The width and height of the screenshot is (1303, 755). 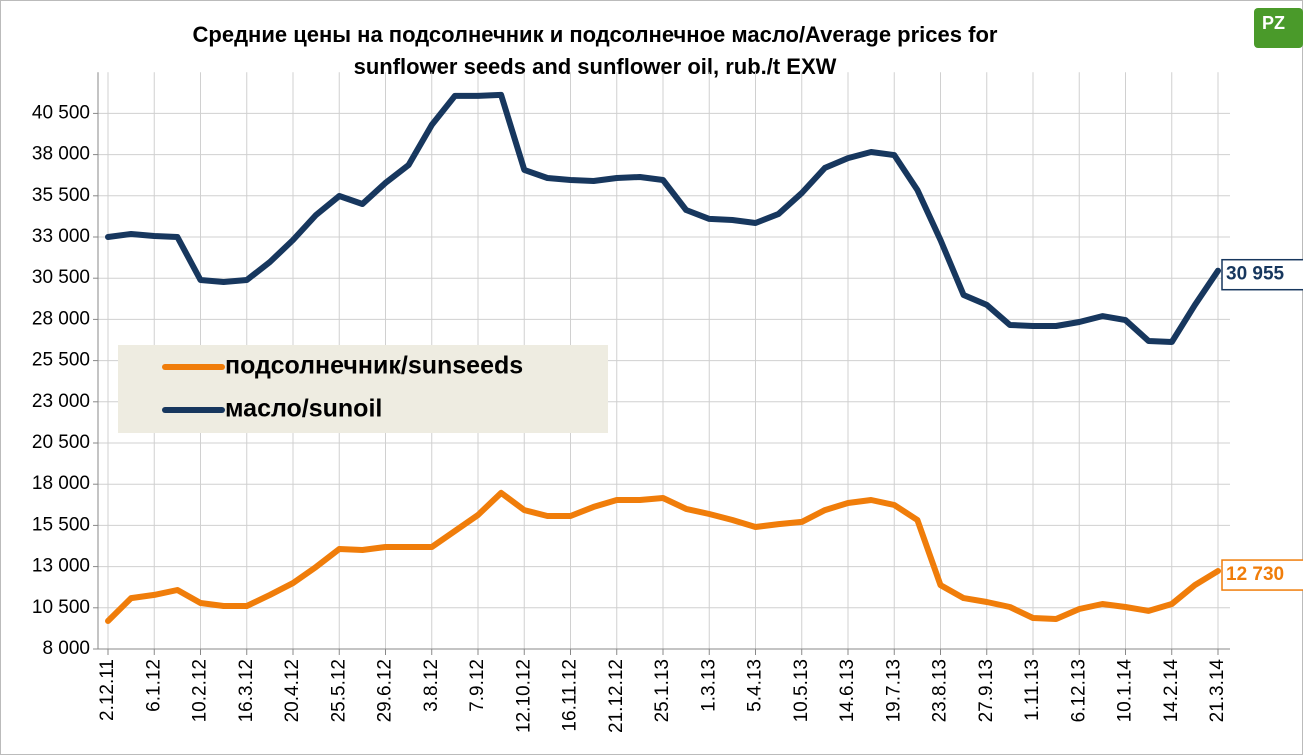 What do you see at coordinates (61, 566) in the screenshot?
I see `y-tick-label: 13 000` at bounding box center [61, 566].